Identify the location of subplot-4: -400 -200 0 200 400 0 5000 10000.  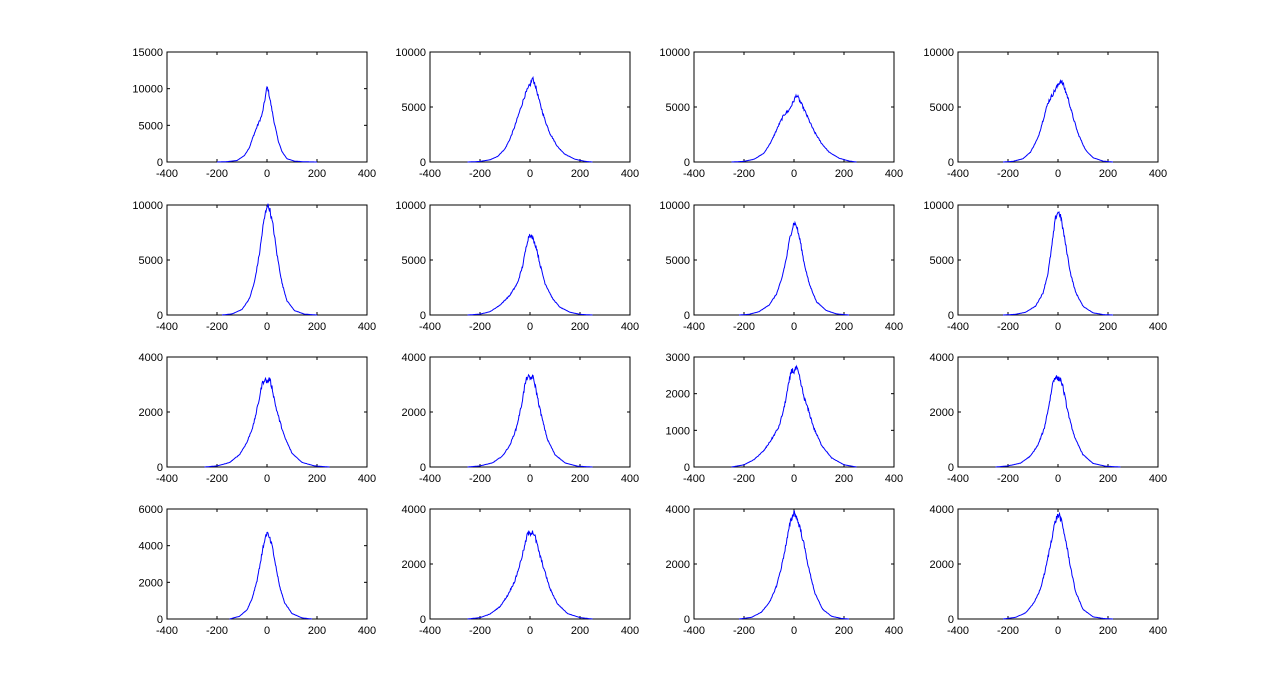
(1045, 113).